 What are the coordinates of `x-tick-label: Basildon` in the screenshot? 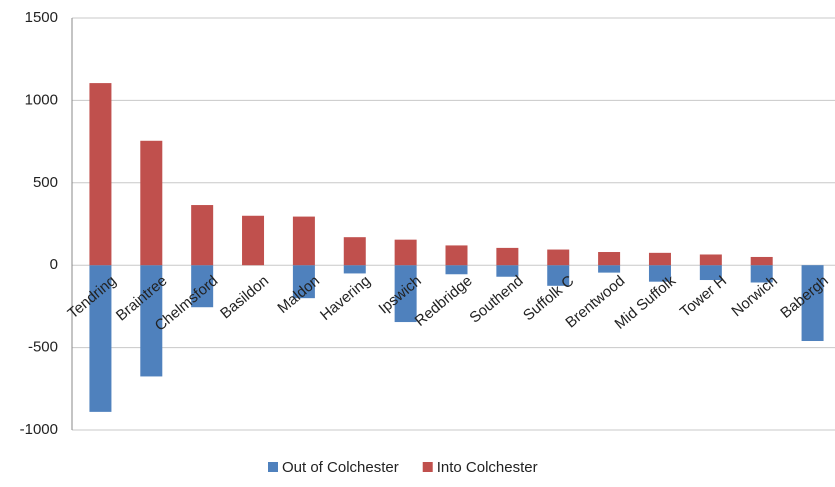 It's located at (244, 297).